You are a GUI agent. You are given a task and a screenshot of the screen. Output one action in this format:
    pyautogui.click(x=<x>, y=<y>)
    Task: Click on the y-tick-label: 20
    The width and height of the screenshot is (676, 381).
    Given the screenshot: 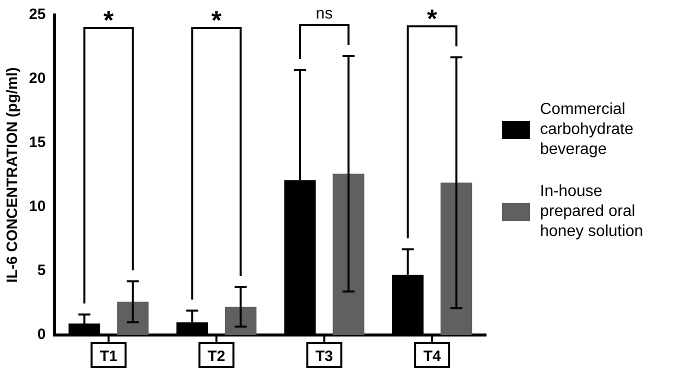 What is the action you would take?
    pyautogui.click(x=37, y=78)
    